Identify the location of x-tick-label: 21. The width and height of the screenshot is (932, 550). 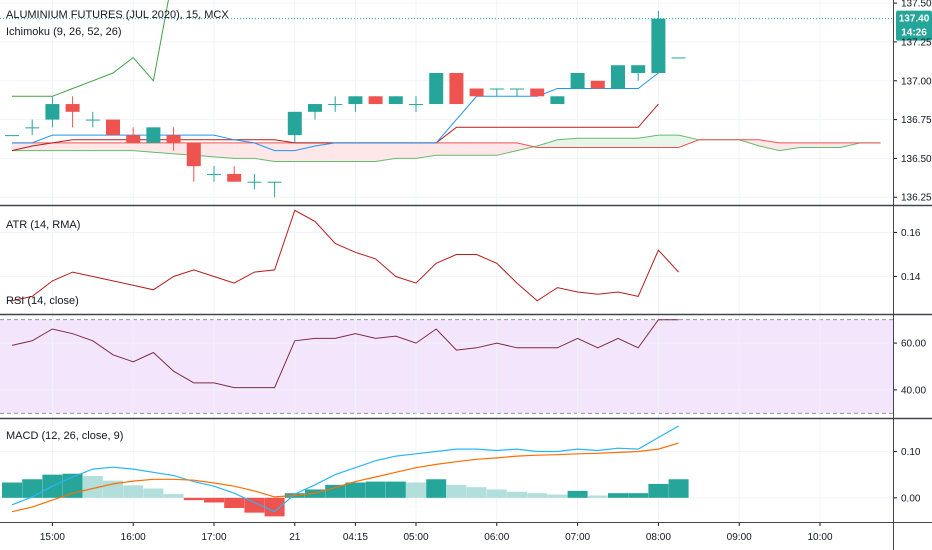
(295, 537).